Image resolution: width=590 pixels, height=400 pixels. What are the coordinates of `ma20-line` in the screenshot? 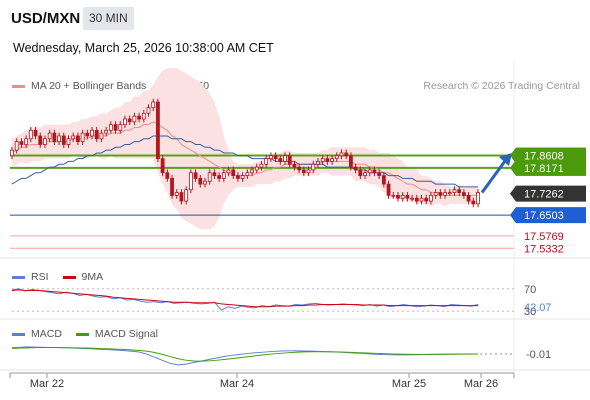 It's located at (244, 158).